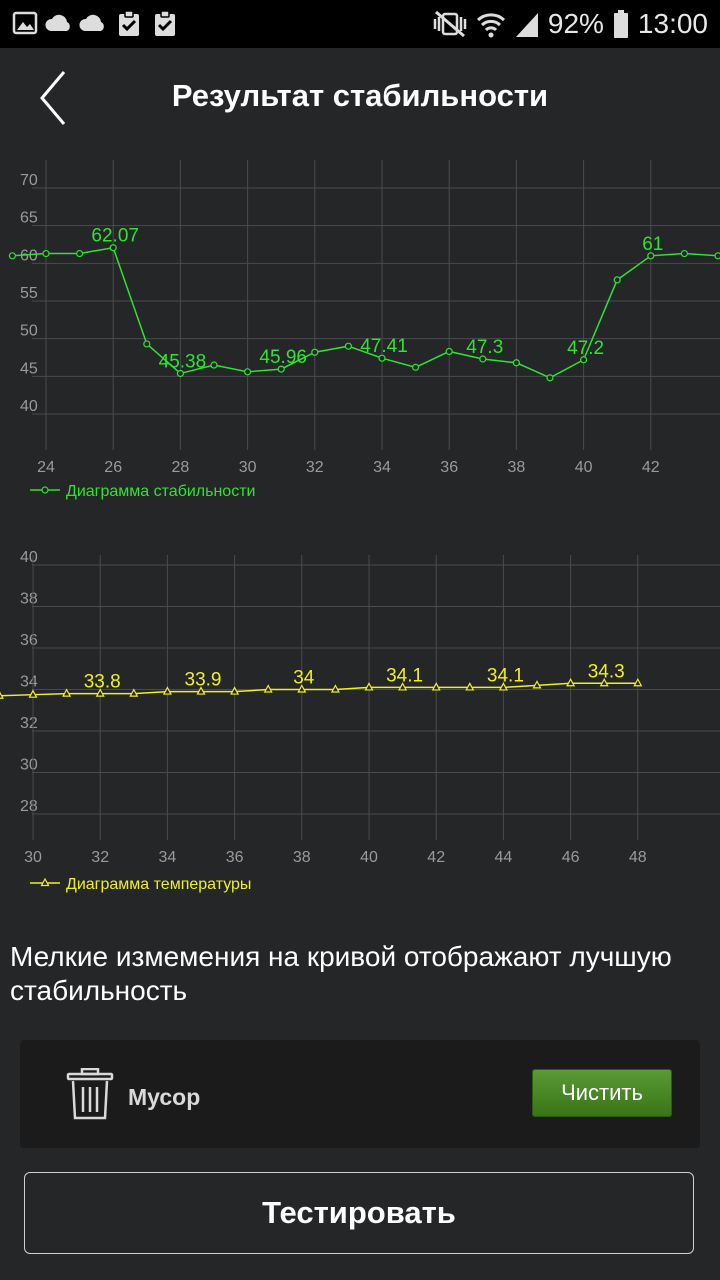 The height and width of the screenshot is (1280, 720). What do you see at coordinates (29, 293) in the screenshot?
I see `y-tick-label: 55` at bounding box center [29, 293].